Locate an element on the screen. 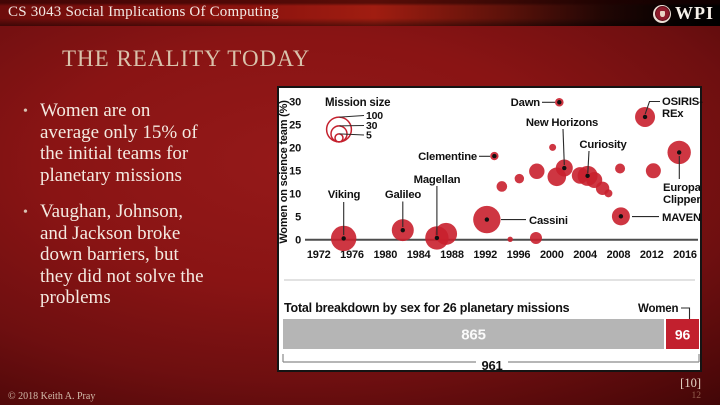  mission-label: OSIRIS- is located at coordinates (682, 102).